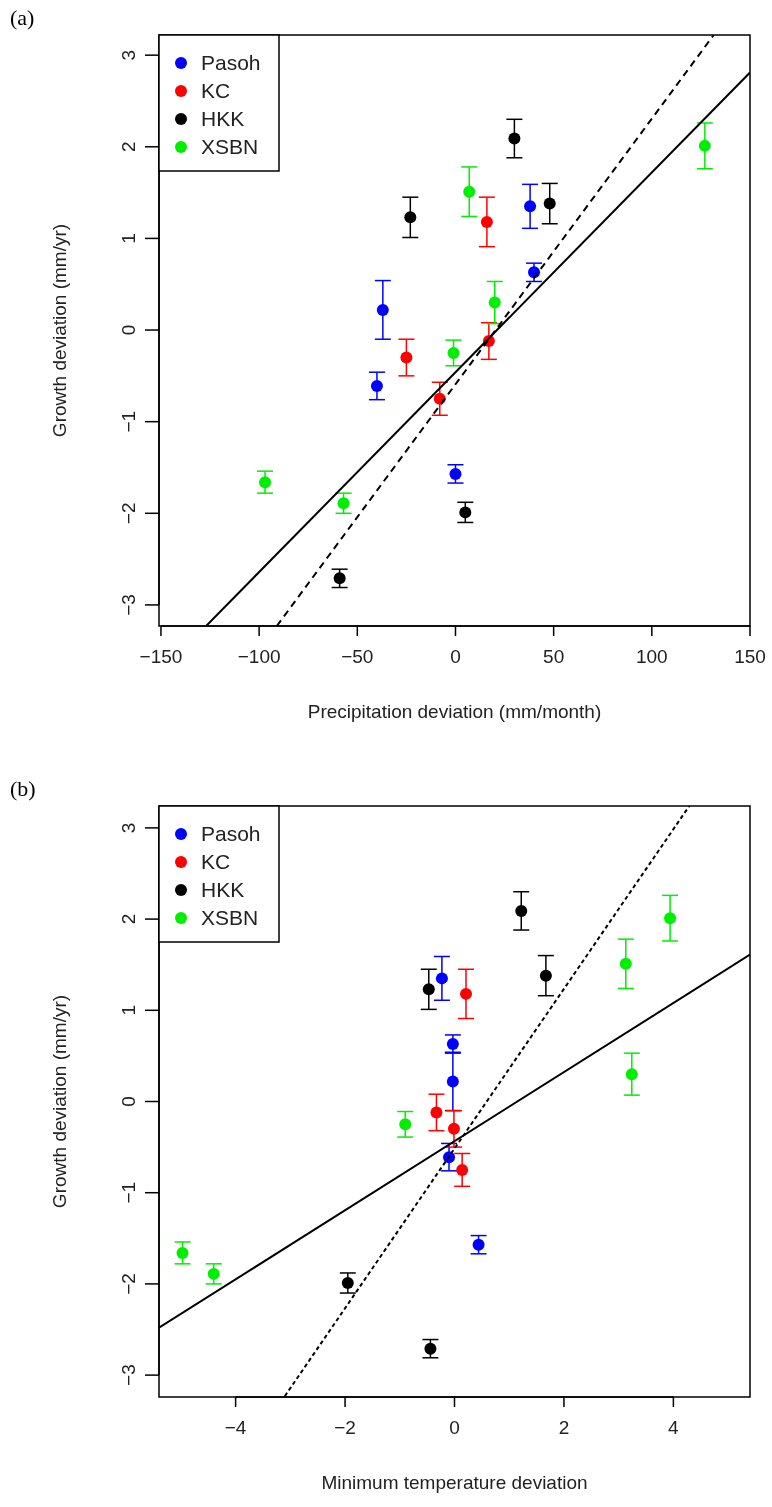  Describe the element at coordinates (259, 656) in the screenshot. I see `x-tick-label: −100` at that location.